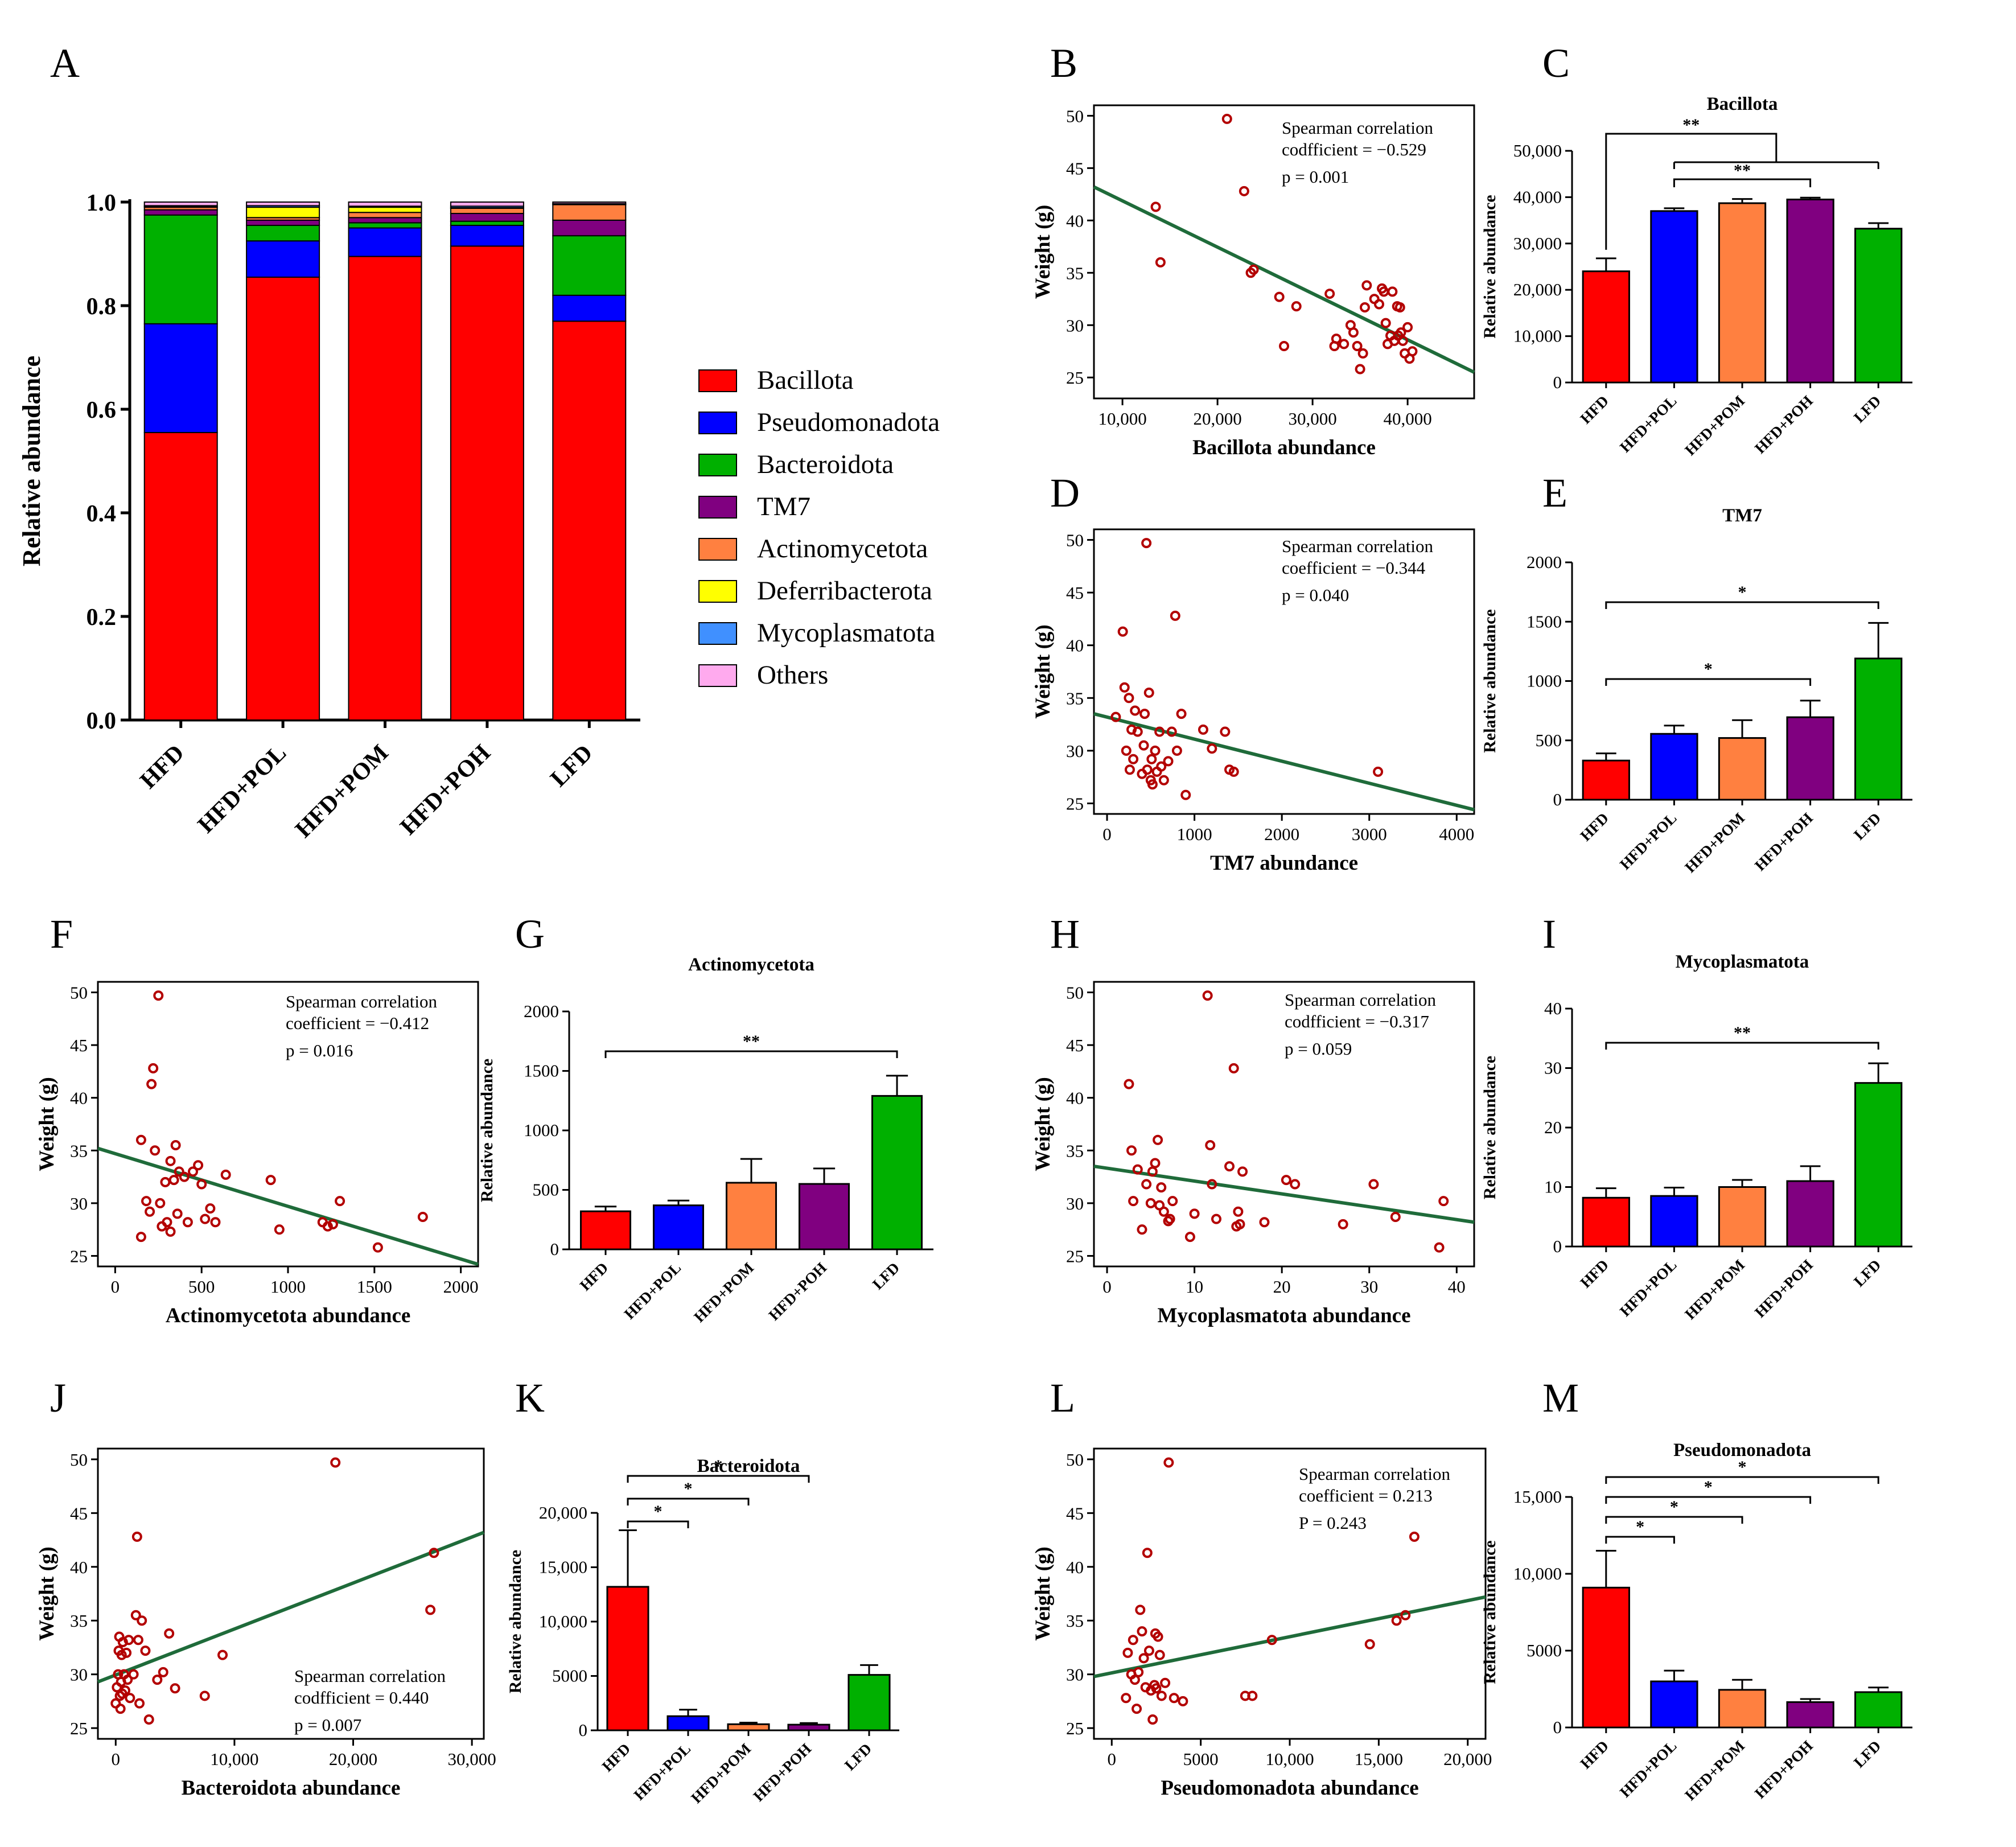  I want to click on I-significance-bracket, so click(1742, 1046).